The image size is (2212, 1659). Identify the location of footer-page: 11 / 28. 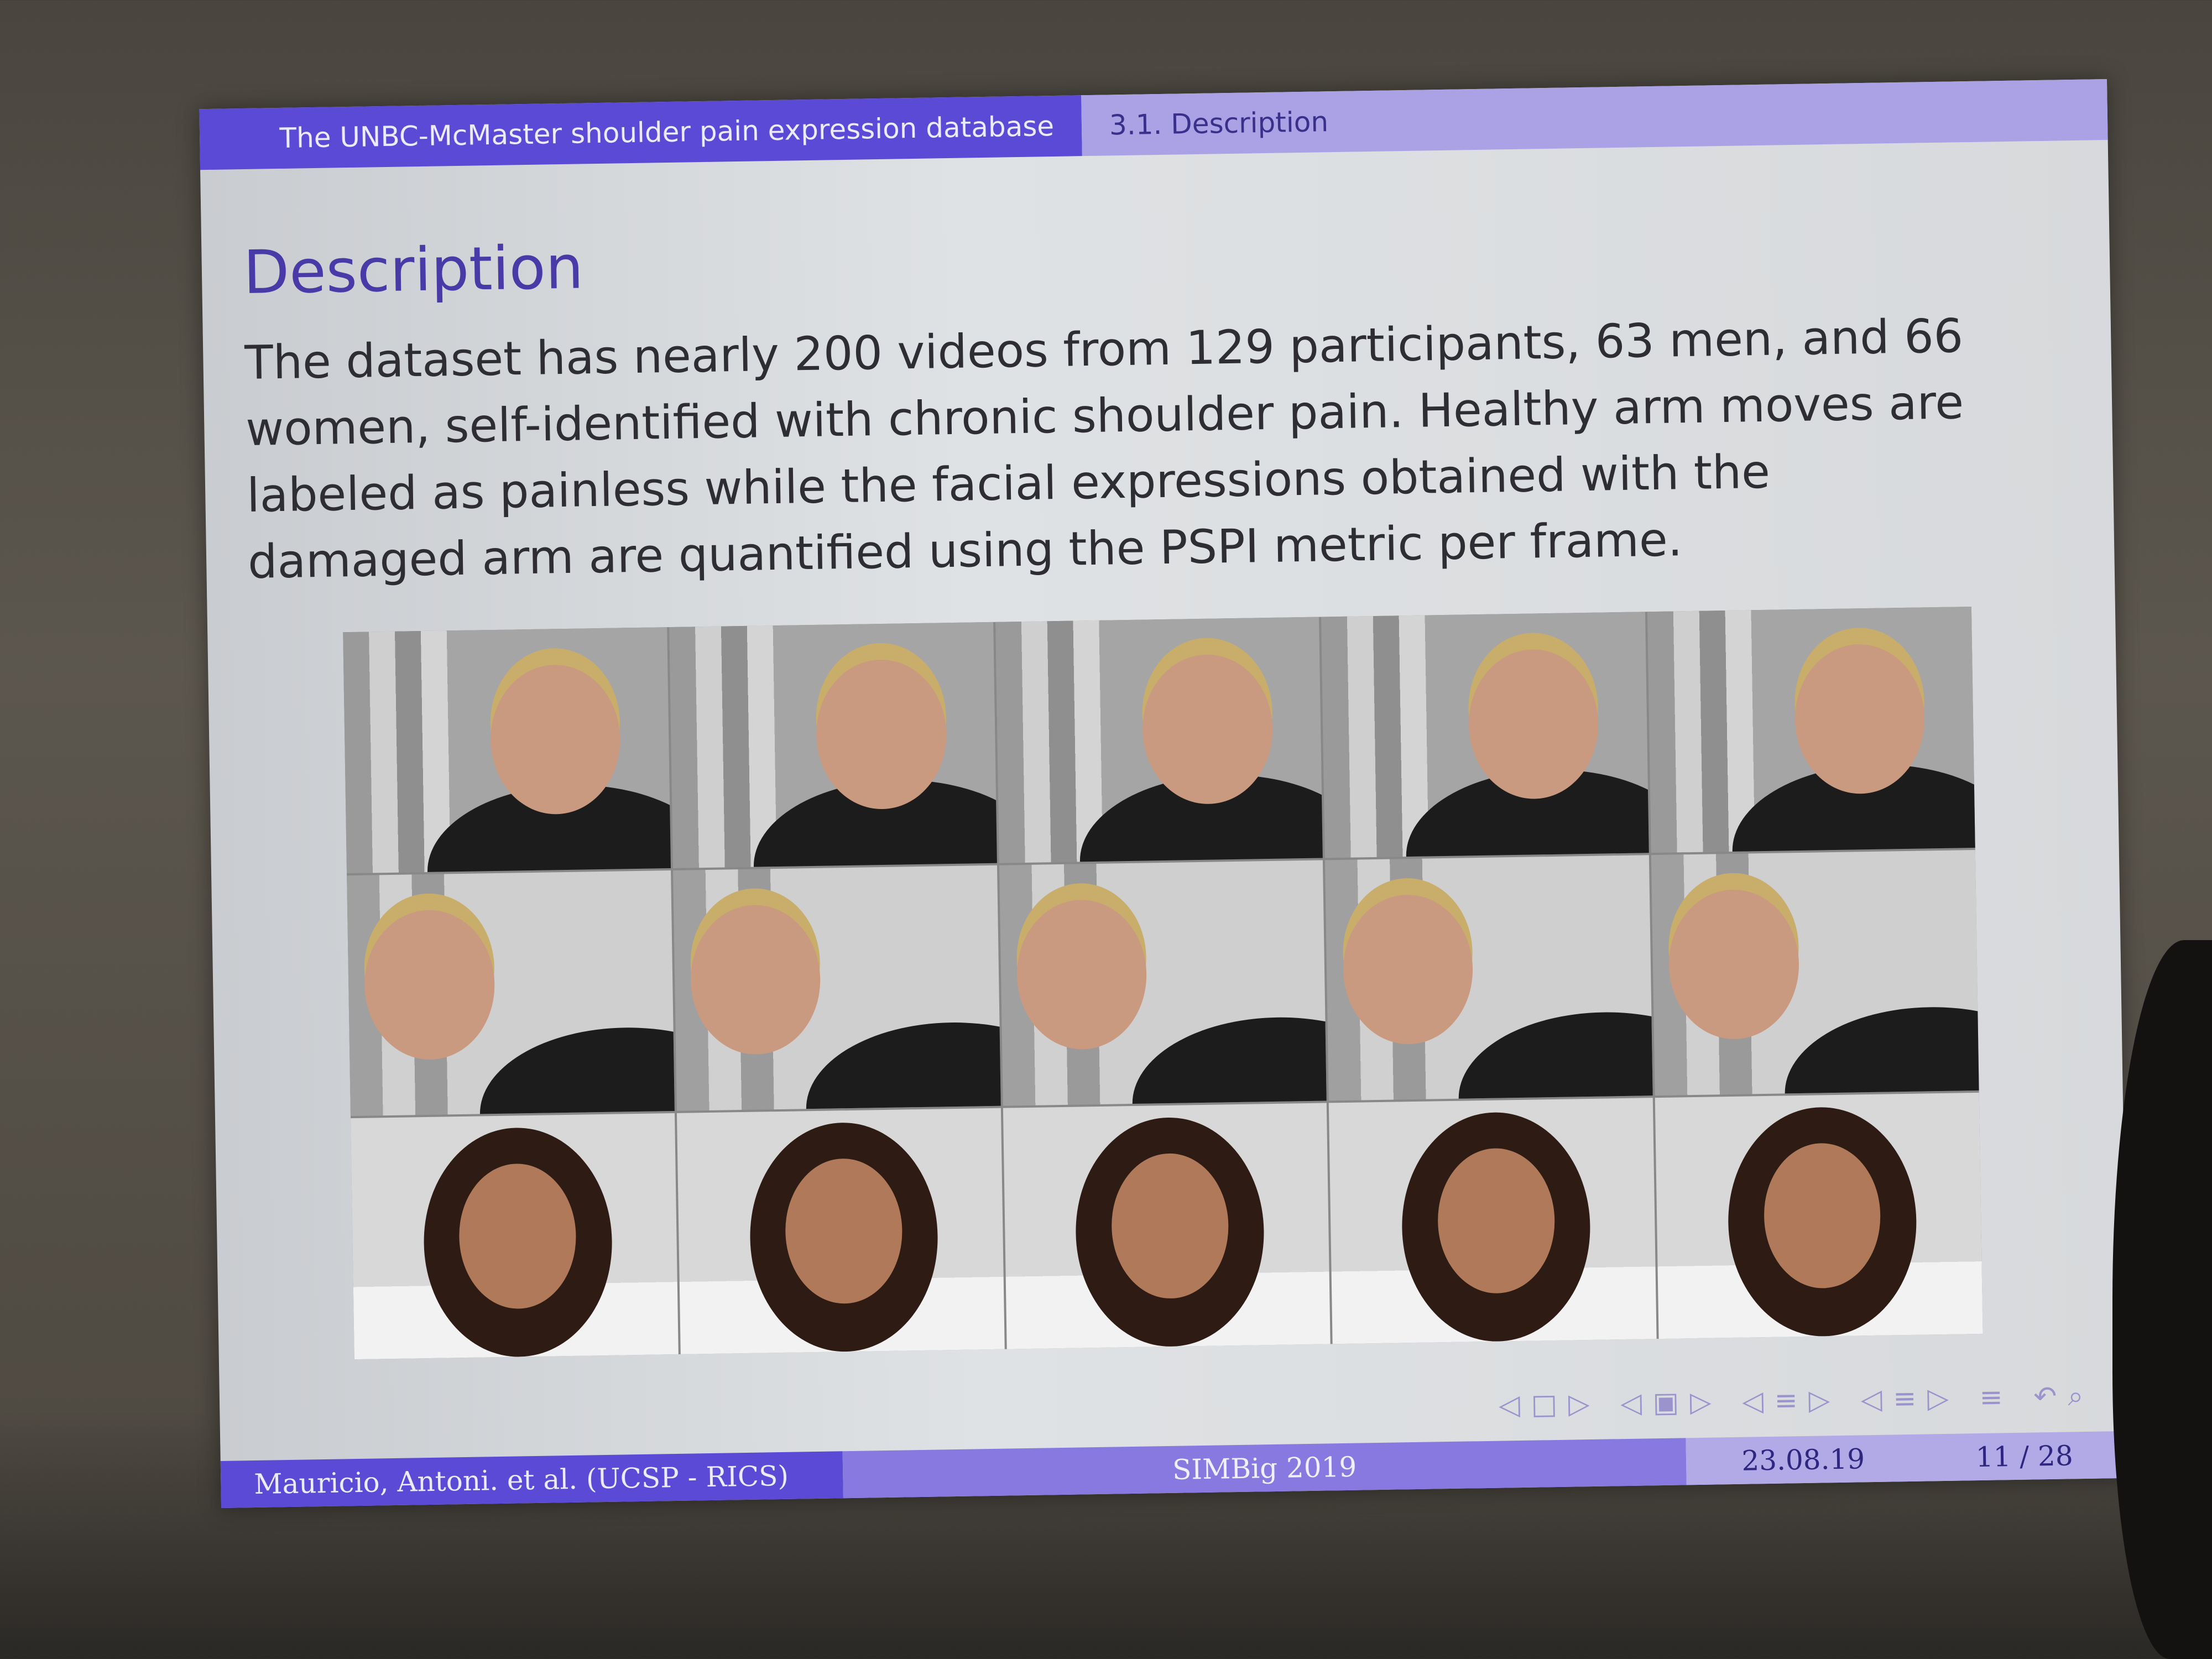
(2025, 1456).